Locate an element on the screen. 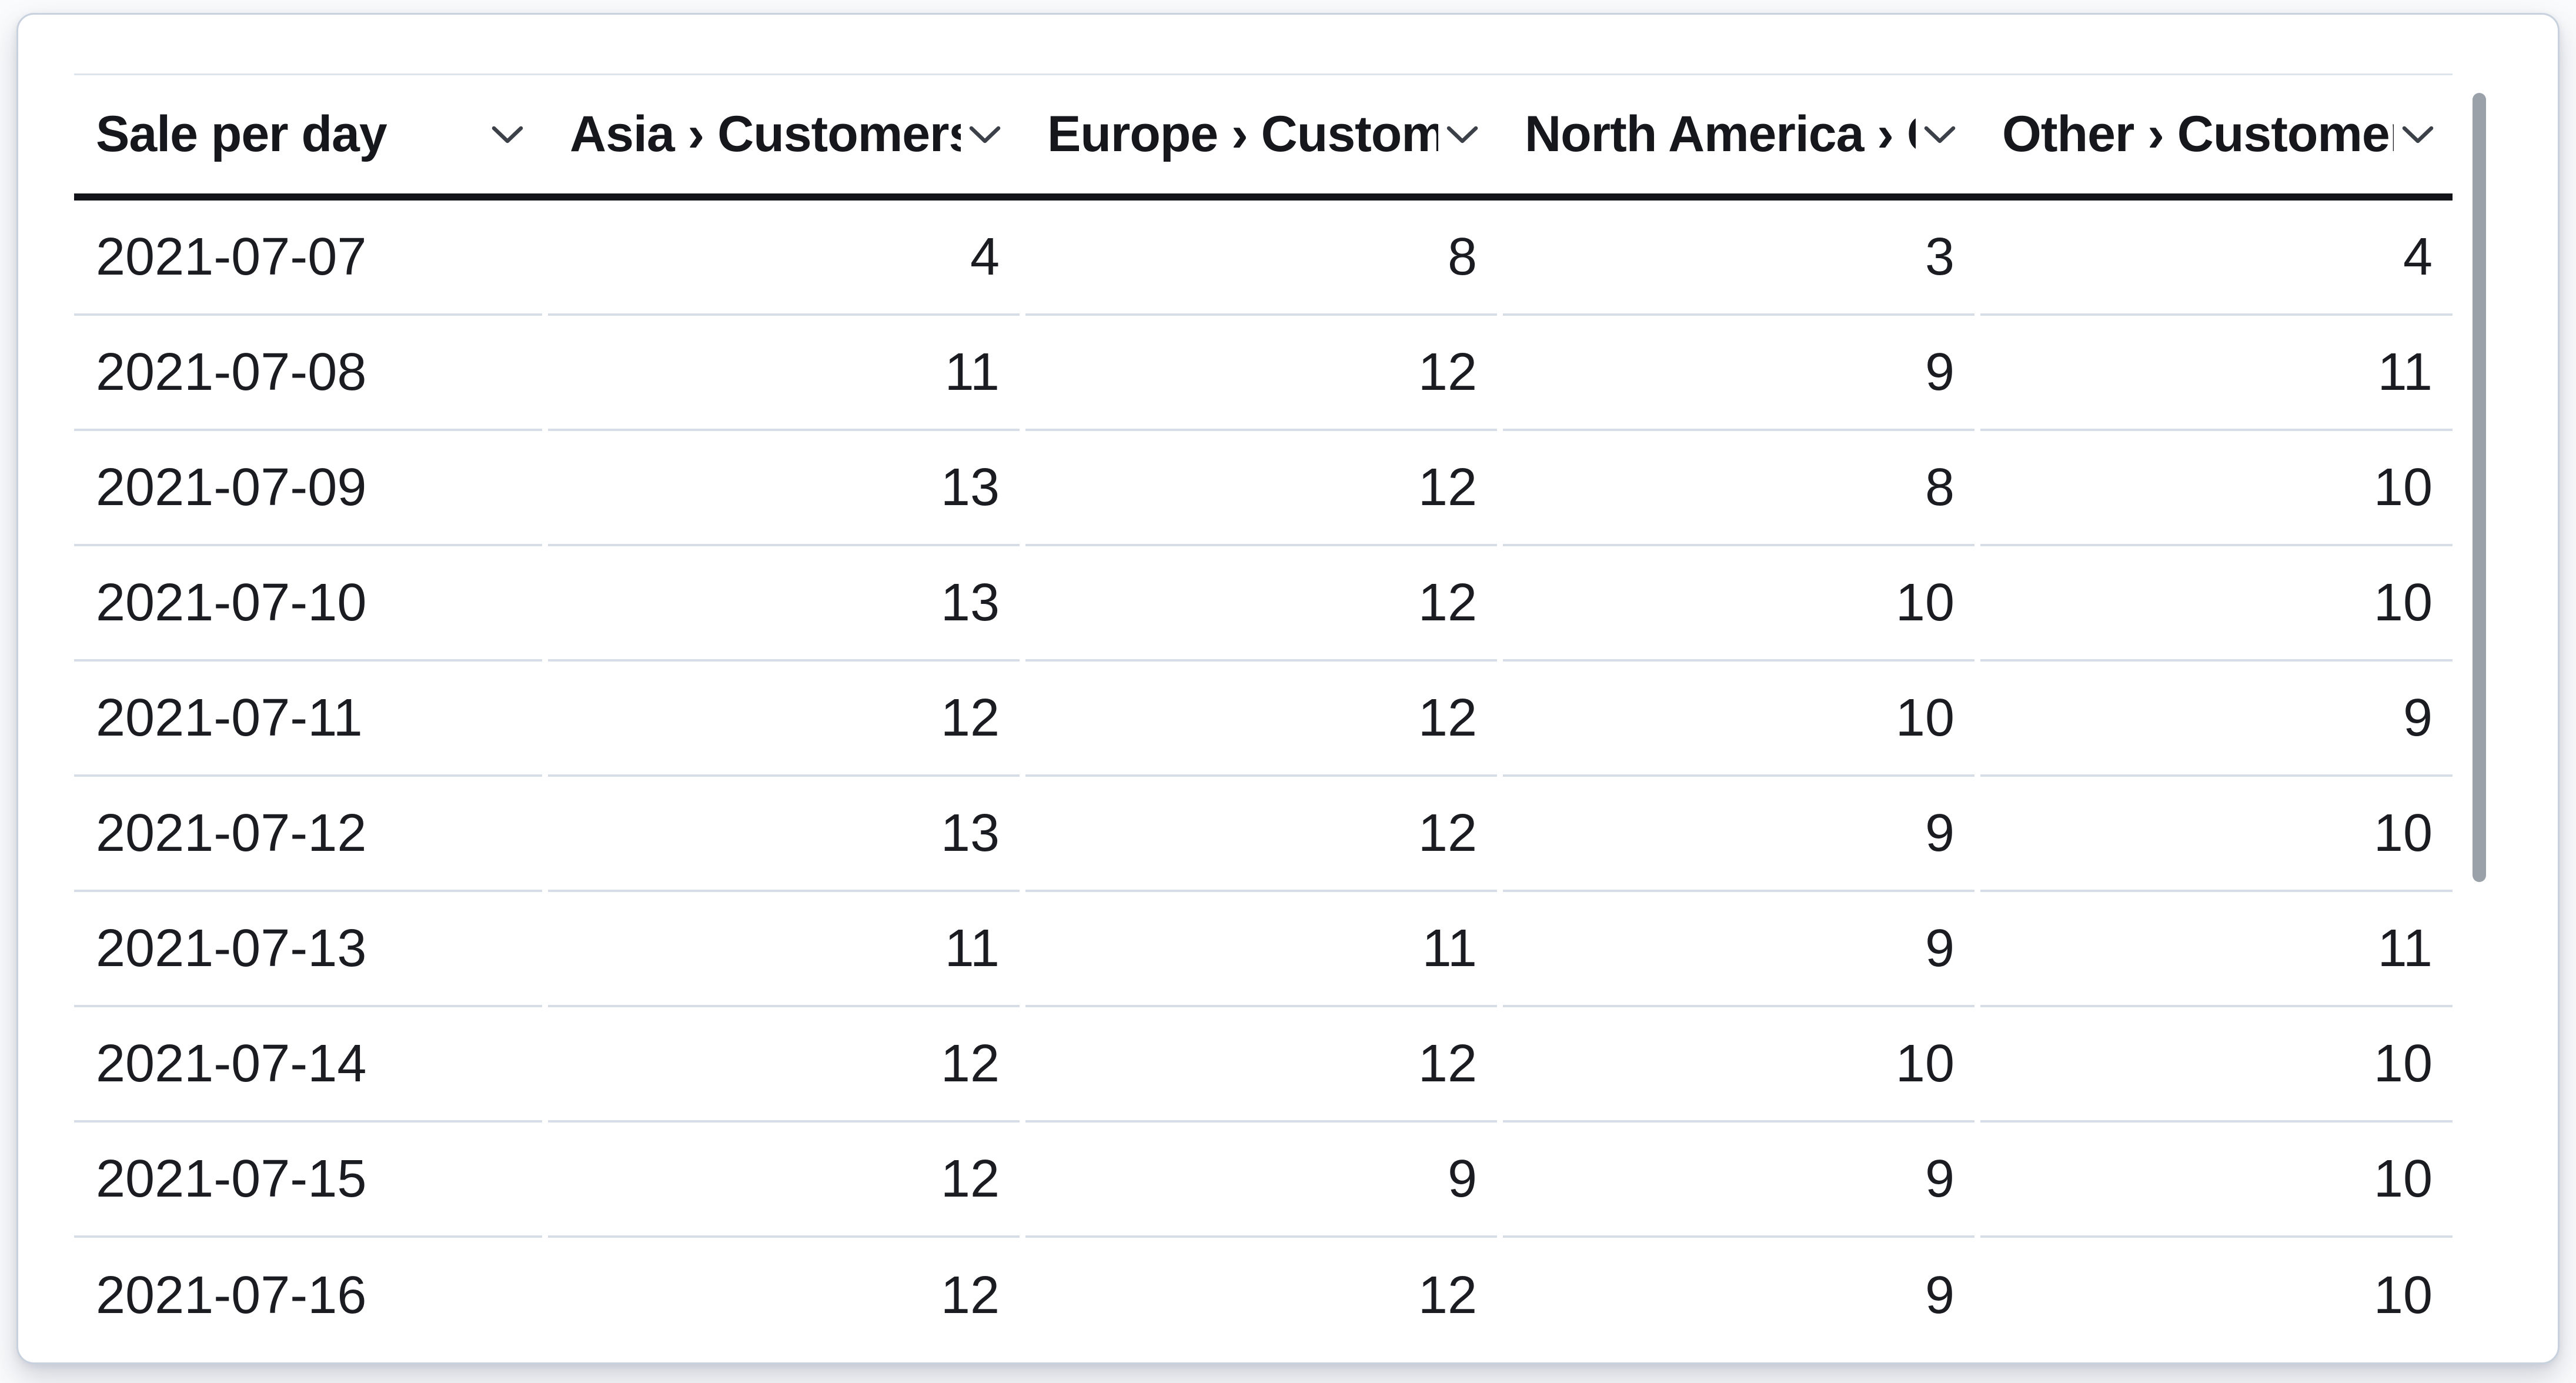 The image size is (2576, 1383). vertical-scrollbar-thumb is located at coordinates (2479, 487).